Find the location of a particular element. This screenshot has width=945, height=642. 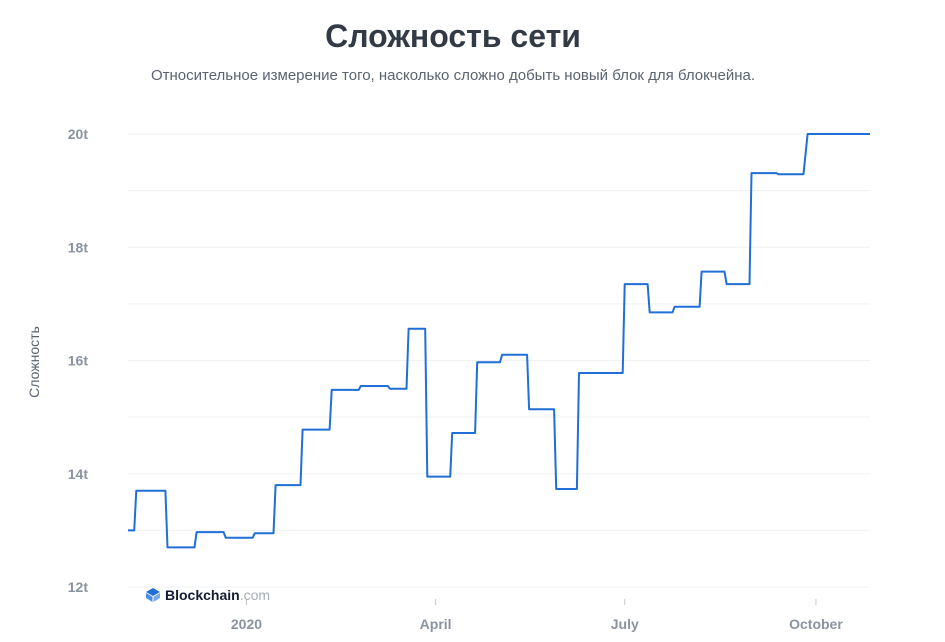

x-tick-label: 2020 is located at coordinates (246, 624).